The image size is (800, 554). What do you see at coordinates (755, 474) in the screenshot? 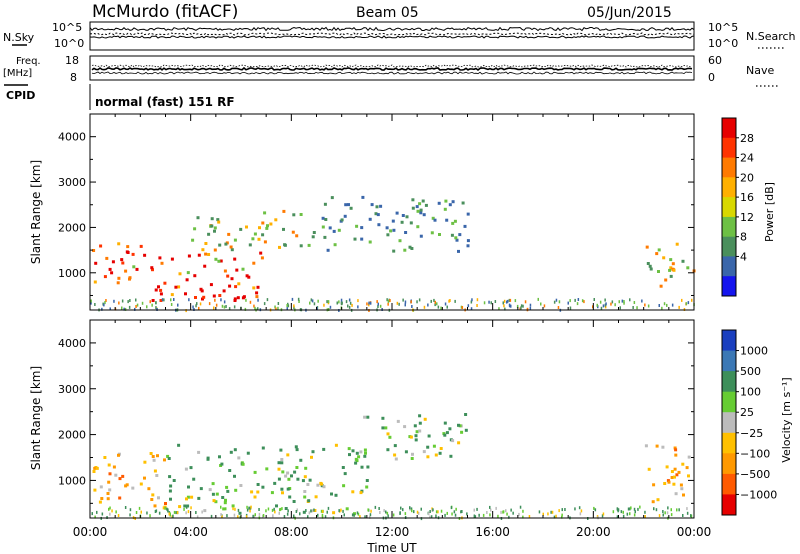
I see `velocity-colorbar-tick-label: −500` at bounding box center [755, 474].